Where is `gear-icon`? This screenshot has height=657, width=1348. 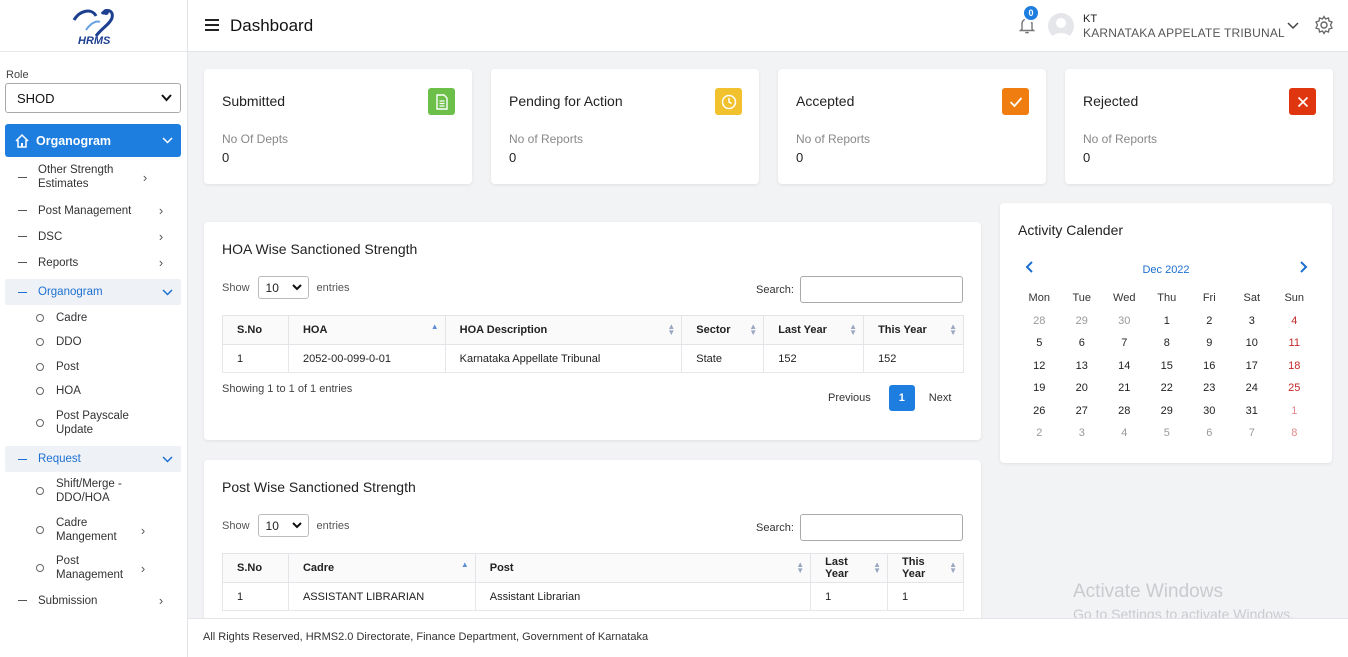 gear-icon is located at coordinates (1324, 25).